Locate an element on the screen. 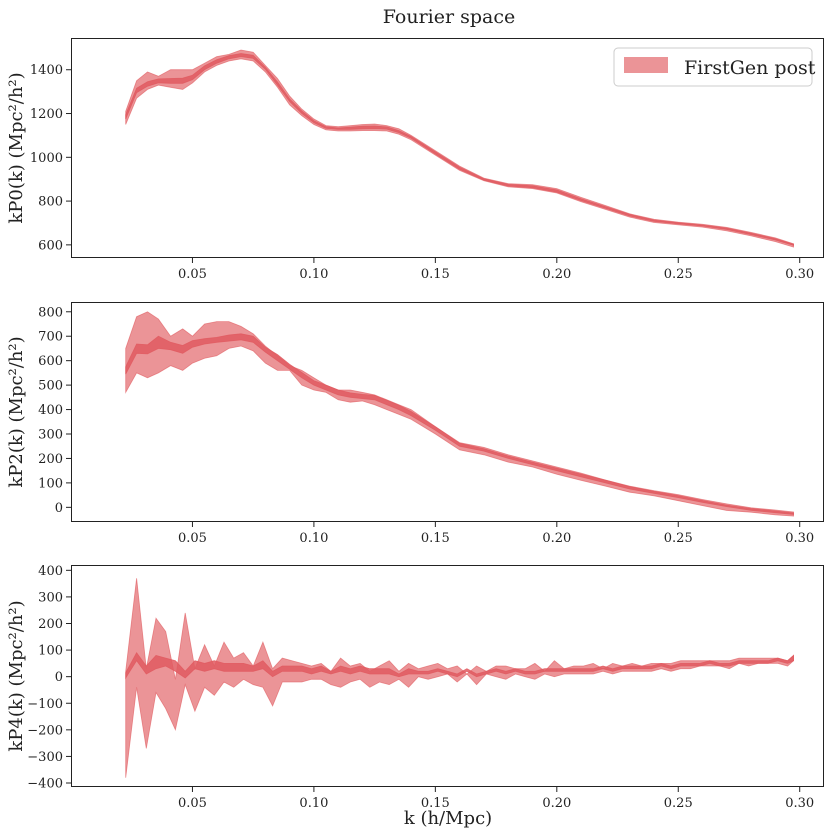 The height and width of the screenshot is (836, 831). y-tick-label: 1200 is located at coordinates (46, 114).